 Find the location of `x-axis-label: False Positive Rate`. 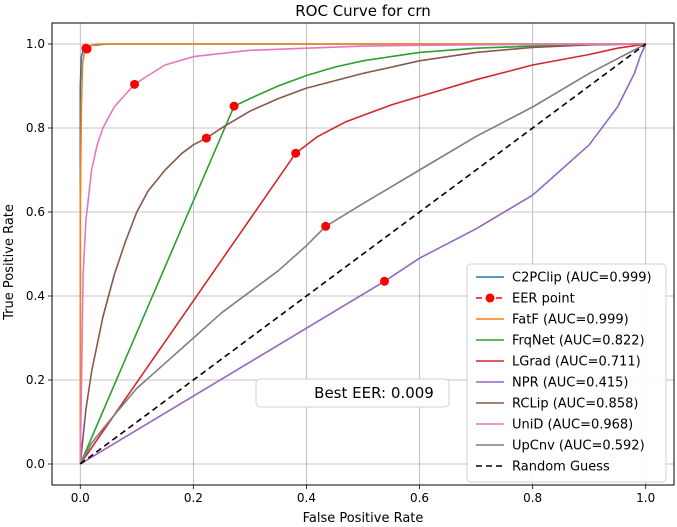

x-axis-label: False Positive Rate is located at coordinates (363, 518).